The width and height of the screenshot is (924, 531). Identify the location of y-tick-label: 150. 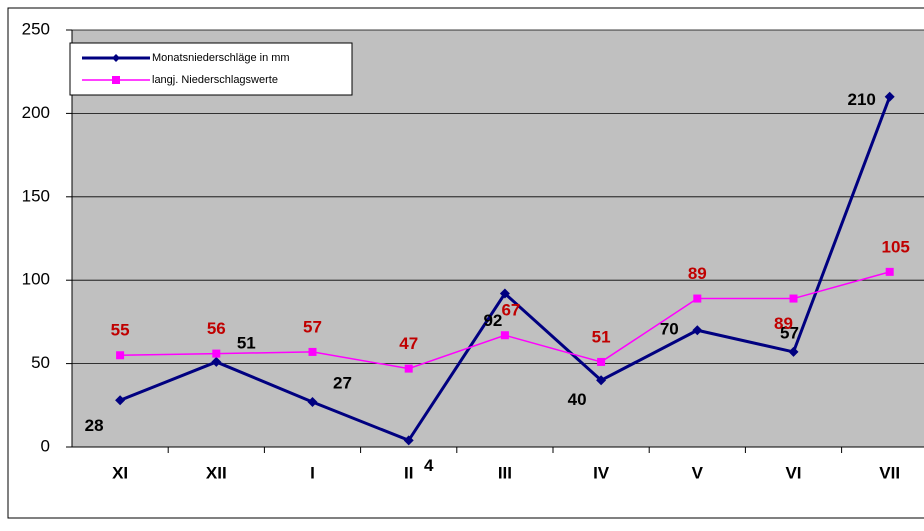
(36, 195).